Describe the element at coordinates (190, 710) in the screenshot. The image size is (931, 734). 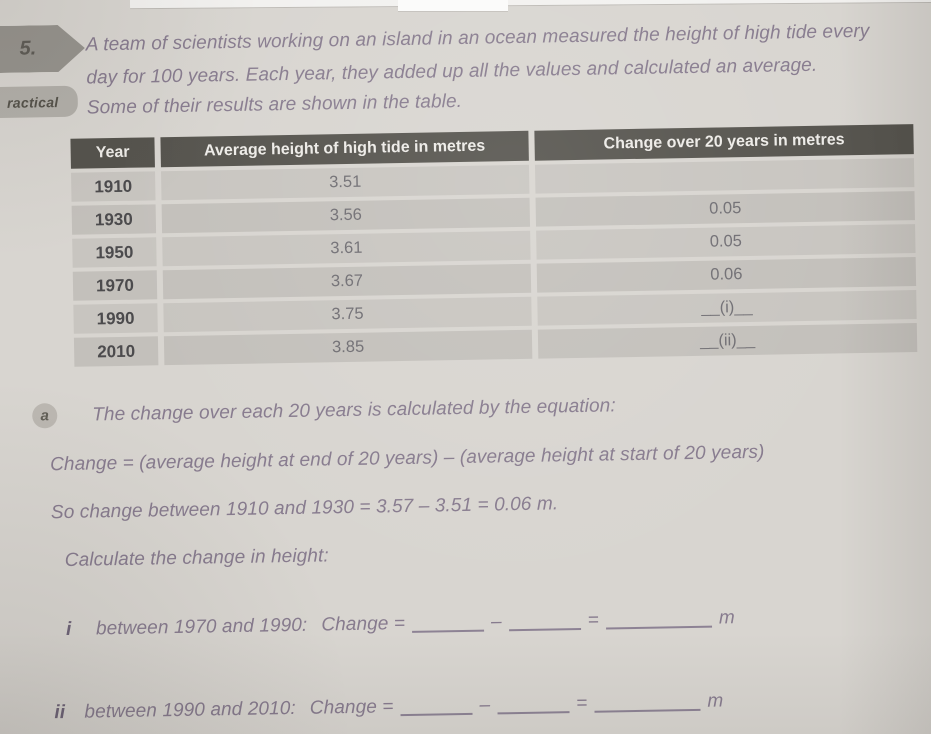
I see `range-text: between 1990 and 2010:` at that location.